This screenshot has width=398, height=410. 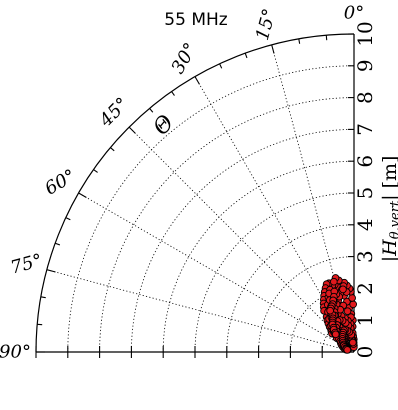 What do you see at coordinates (365, 33) in the screenshot?
I see `radial-tick-label: 10` at bounding box center [365, 33].